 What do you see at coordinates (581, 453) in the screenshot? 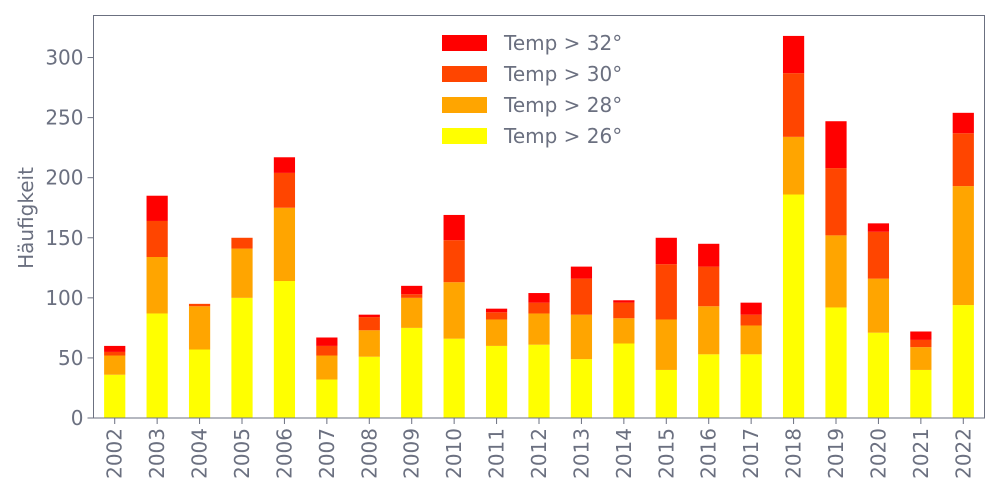
I see `x-tick-label: 2013` at bounding box center [581, 453].